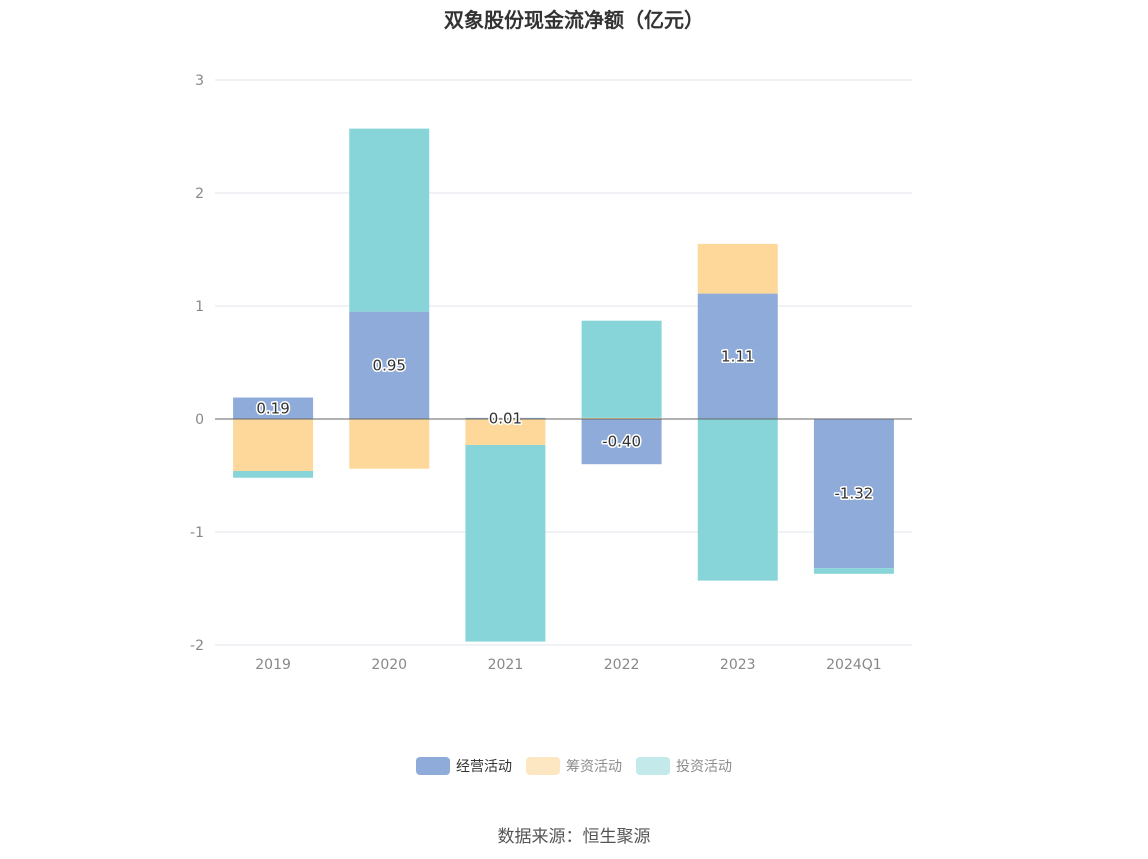 The height and width of the screenshot is (859, 1148). What do you see at coordinates (594, 767) in the screenshot?
I see `legend-label: 筹资活动` at bounding box center [594, 767].